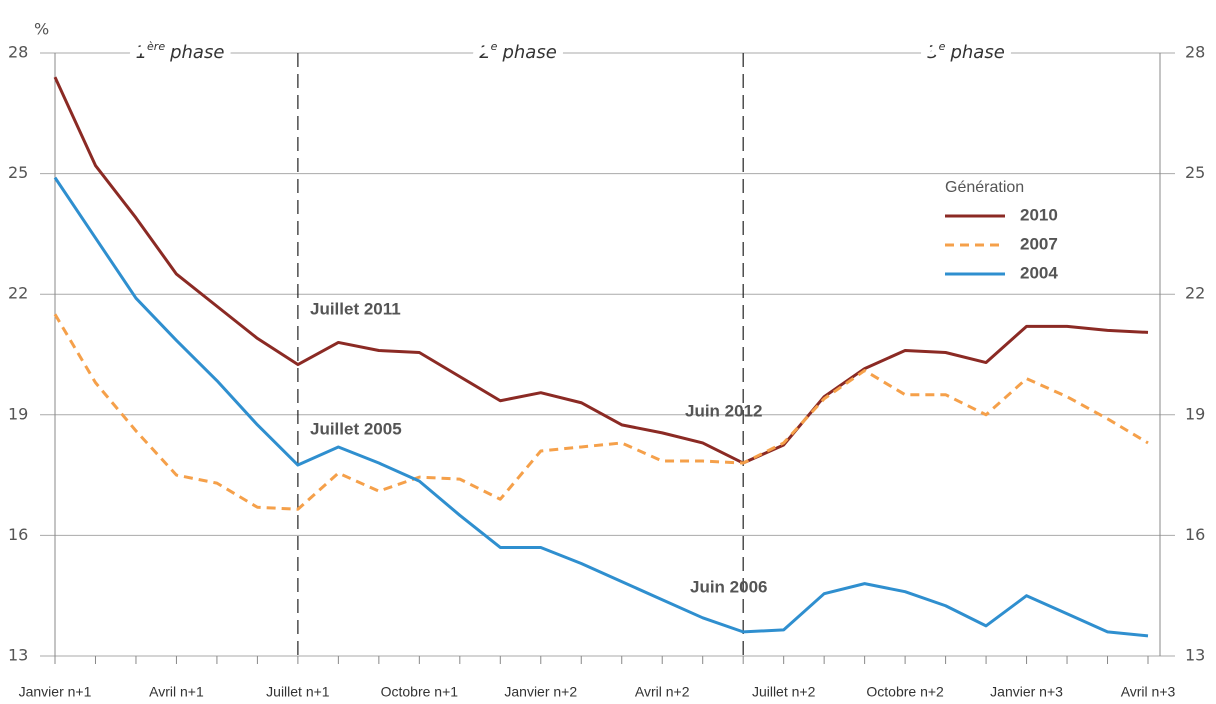  What do you see at coordinates (298, 692) in the screenshot?
I see `x-tick-label: Juillet n+1` at bounding box center [298, 692].